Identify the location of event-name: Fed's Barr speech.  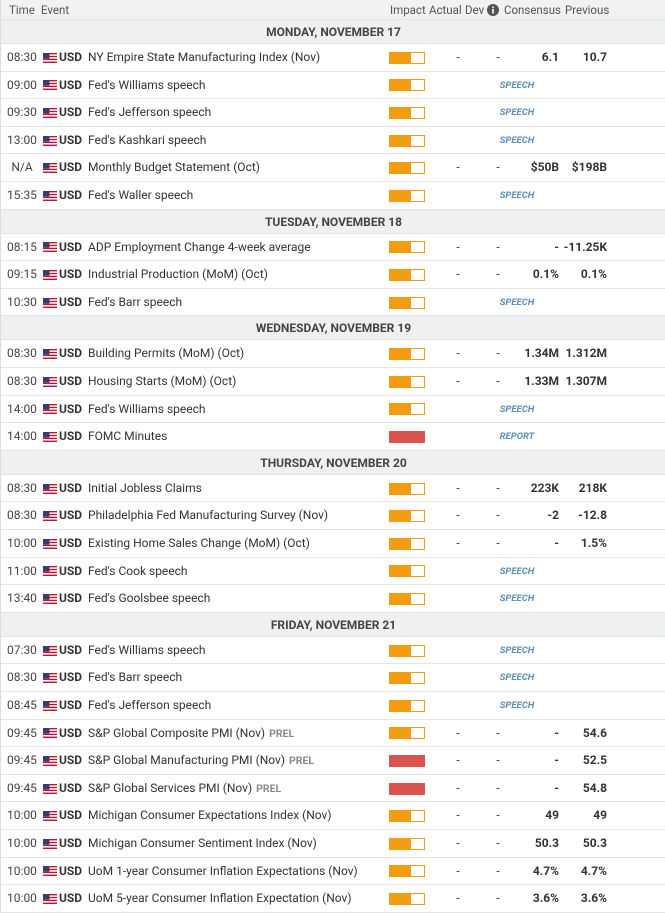
(135, 678).